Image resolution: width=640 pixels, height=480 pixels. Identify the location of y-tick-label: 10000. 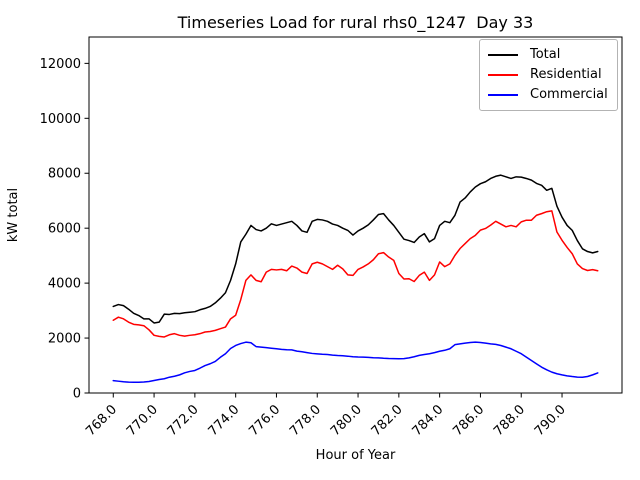
(60, 119).